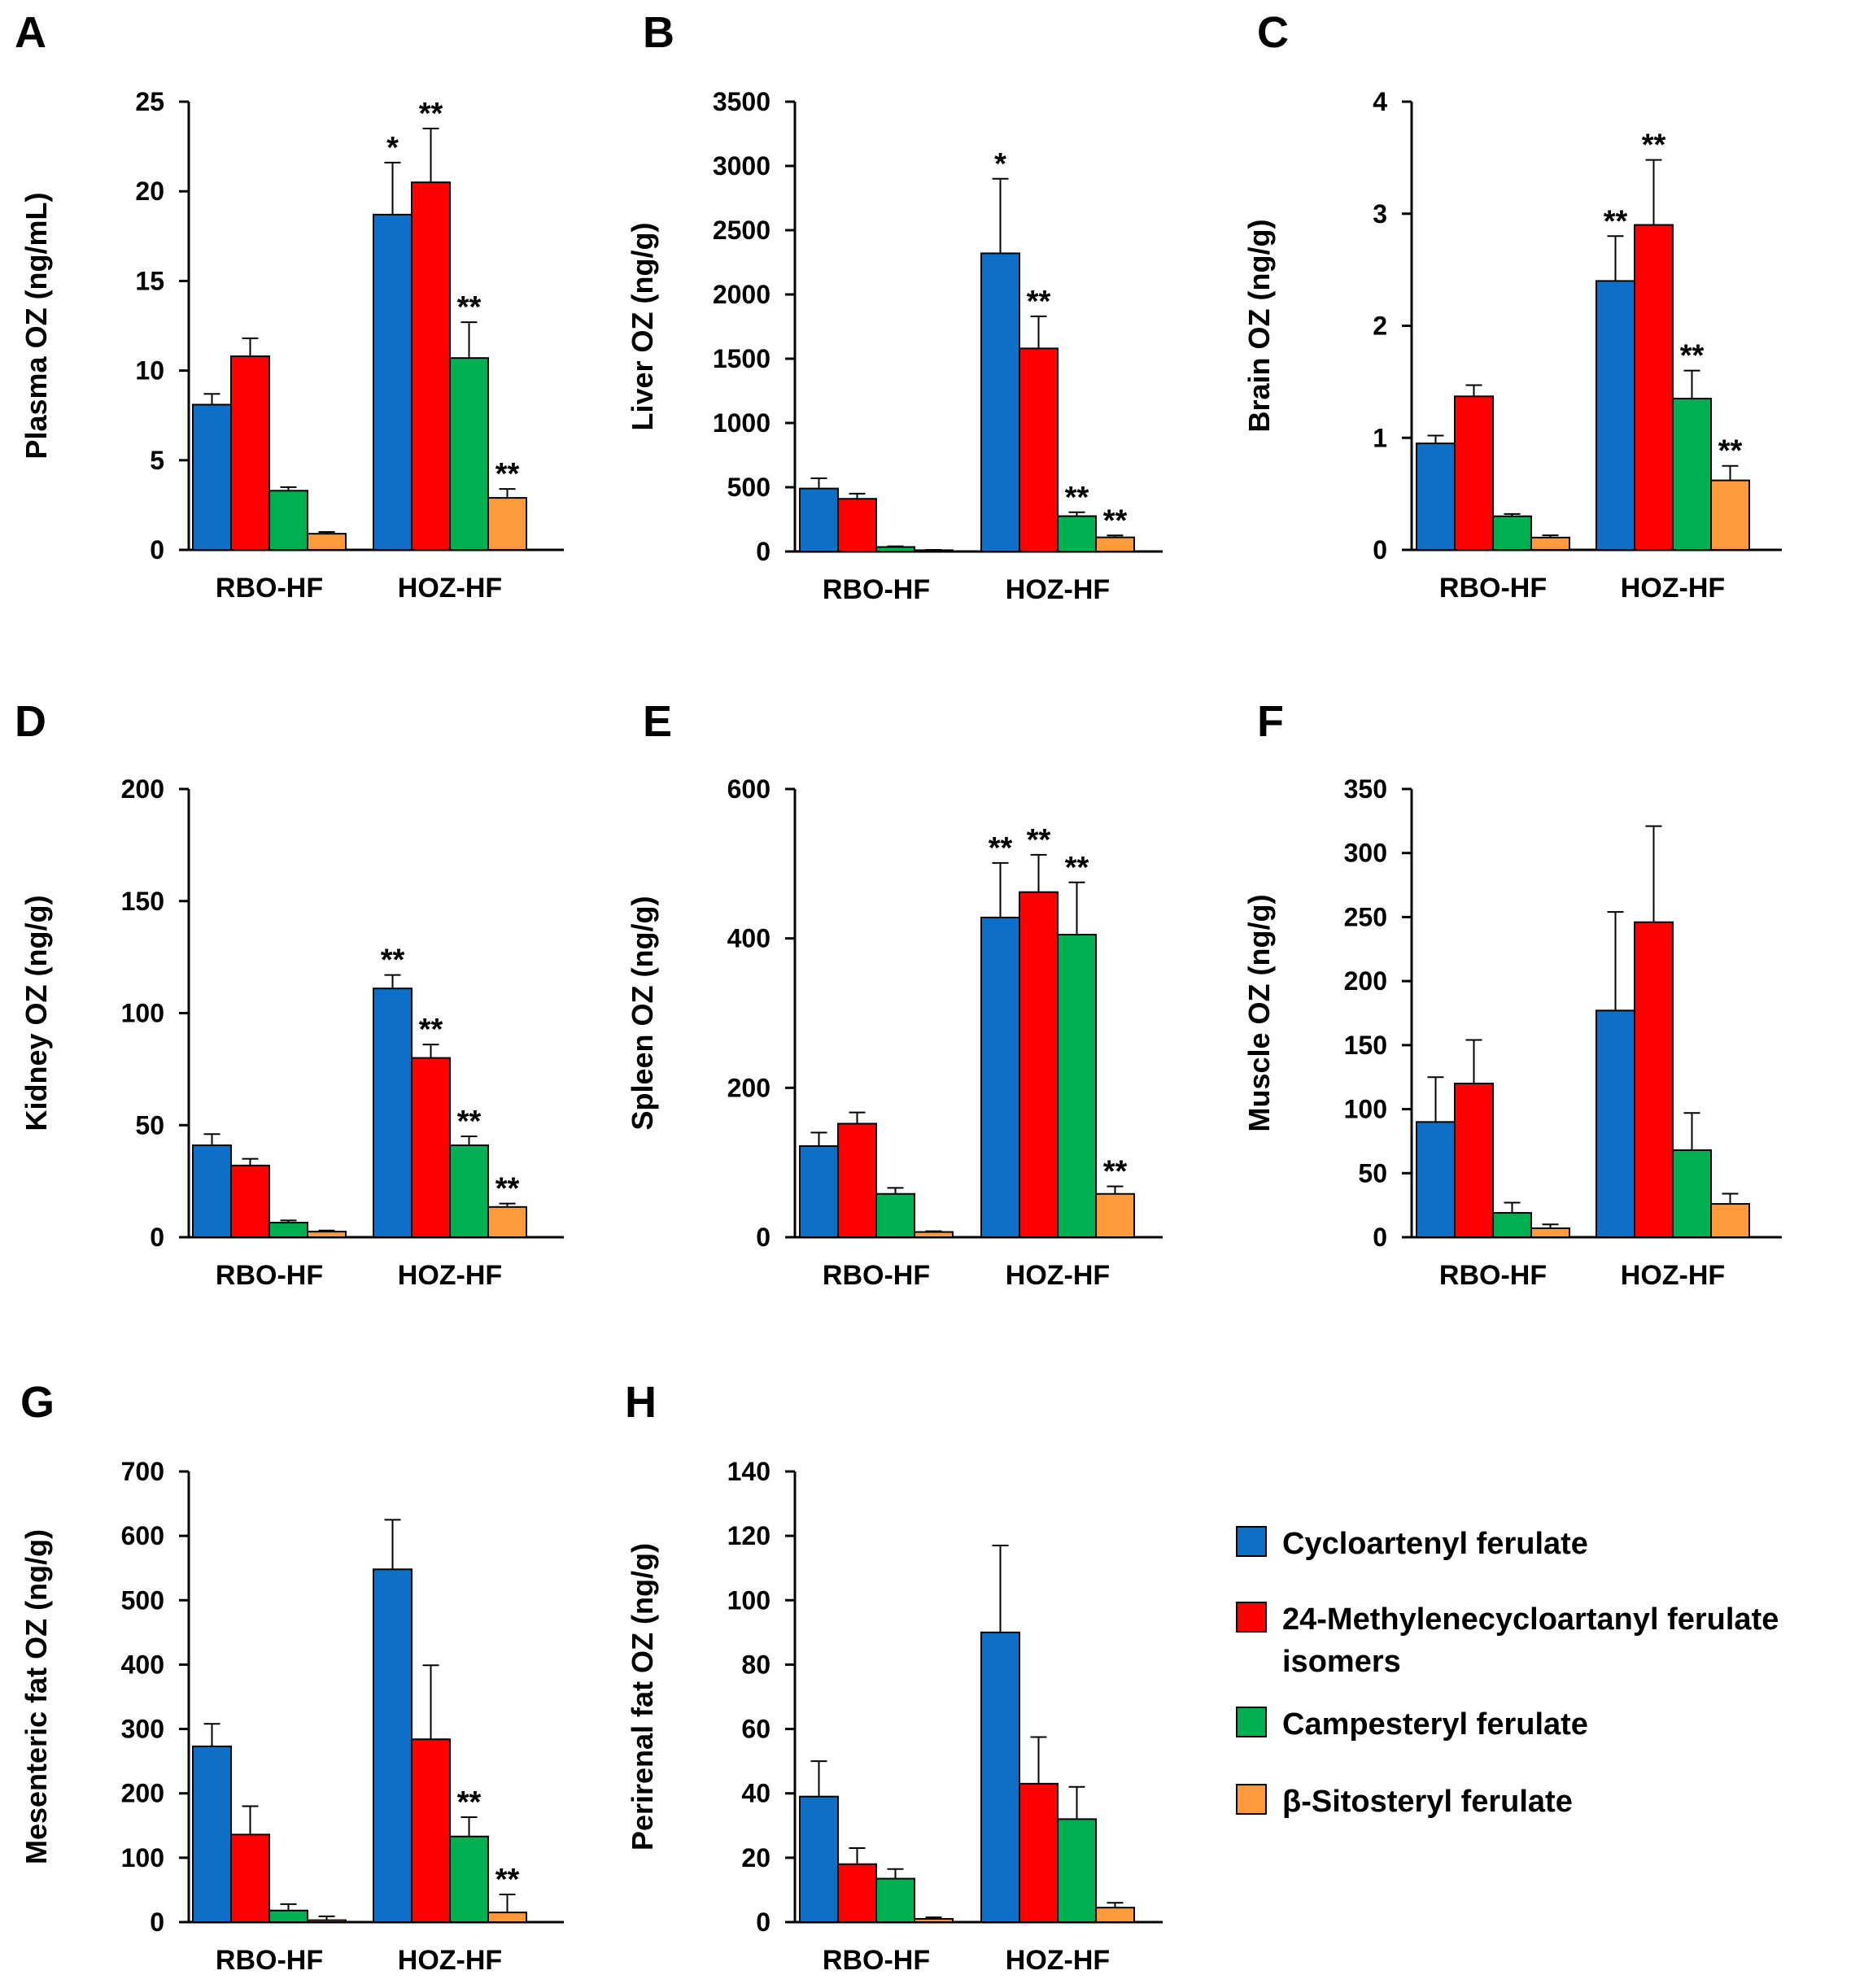  I want to click on panel-letter: A, so click(30, 32).